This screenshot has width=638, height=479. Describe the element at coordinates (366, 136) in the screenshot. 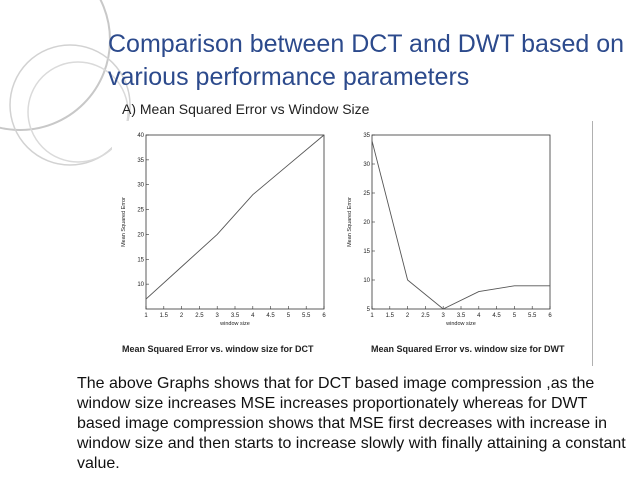

I see `dwt-y-tick-label: 35` at that location.